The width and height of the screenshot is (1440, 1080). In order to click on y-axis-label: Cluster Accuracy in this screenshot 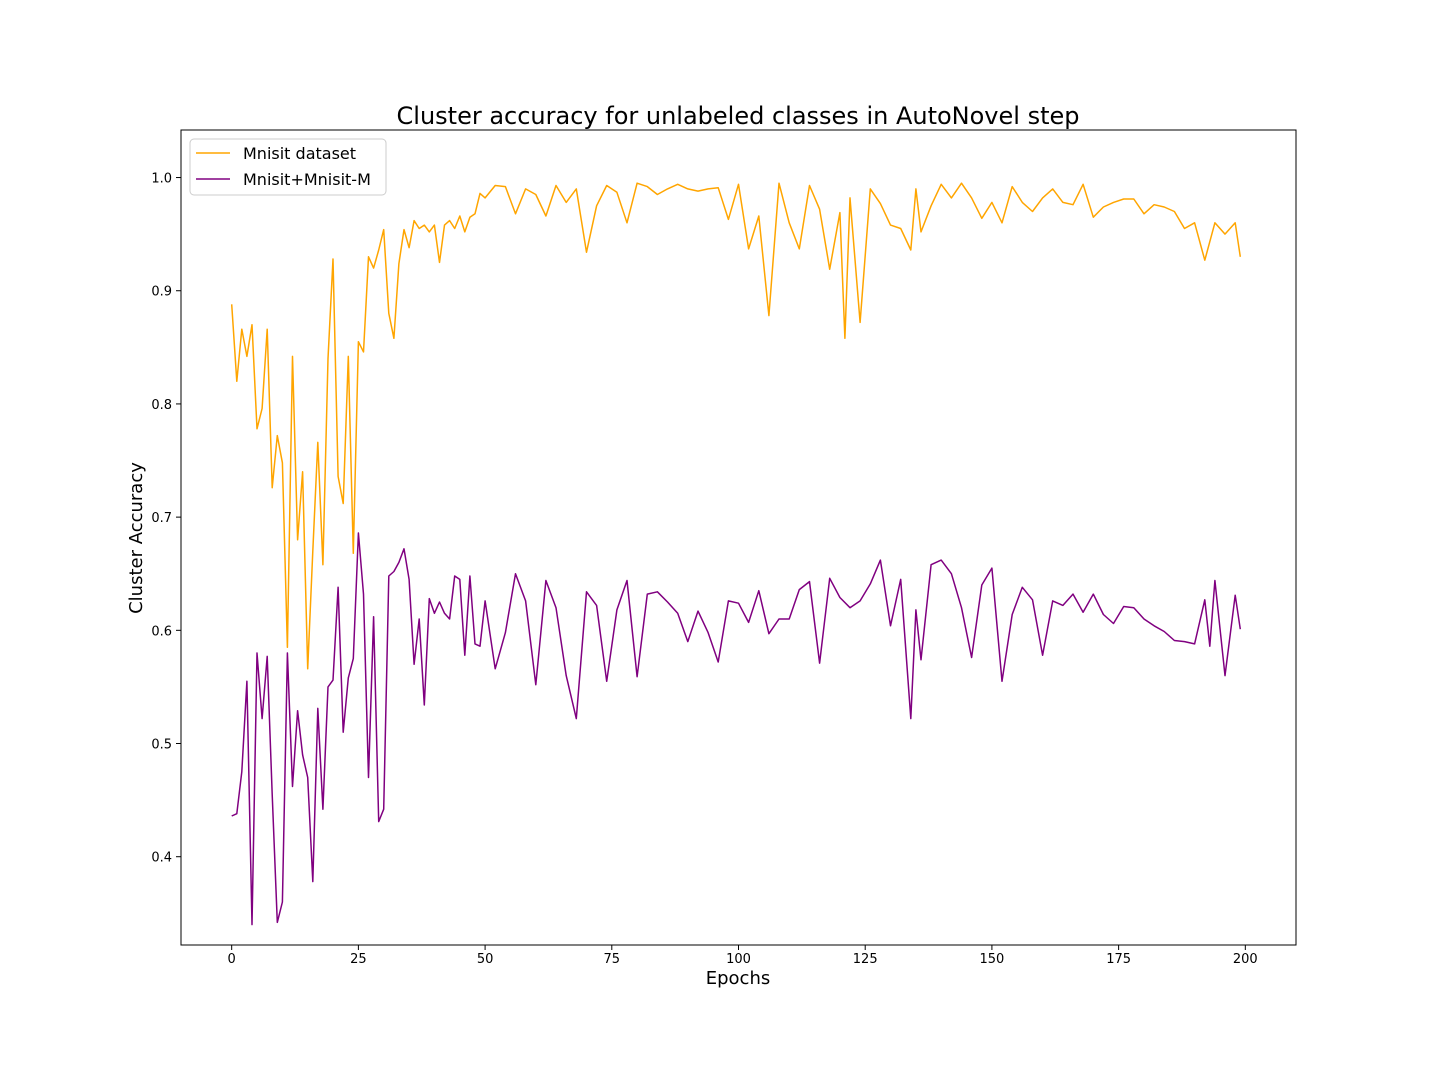, I will do `click(136, 538)`.